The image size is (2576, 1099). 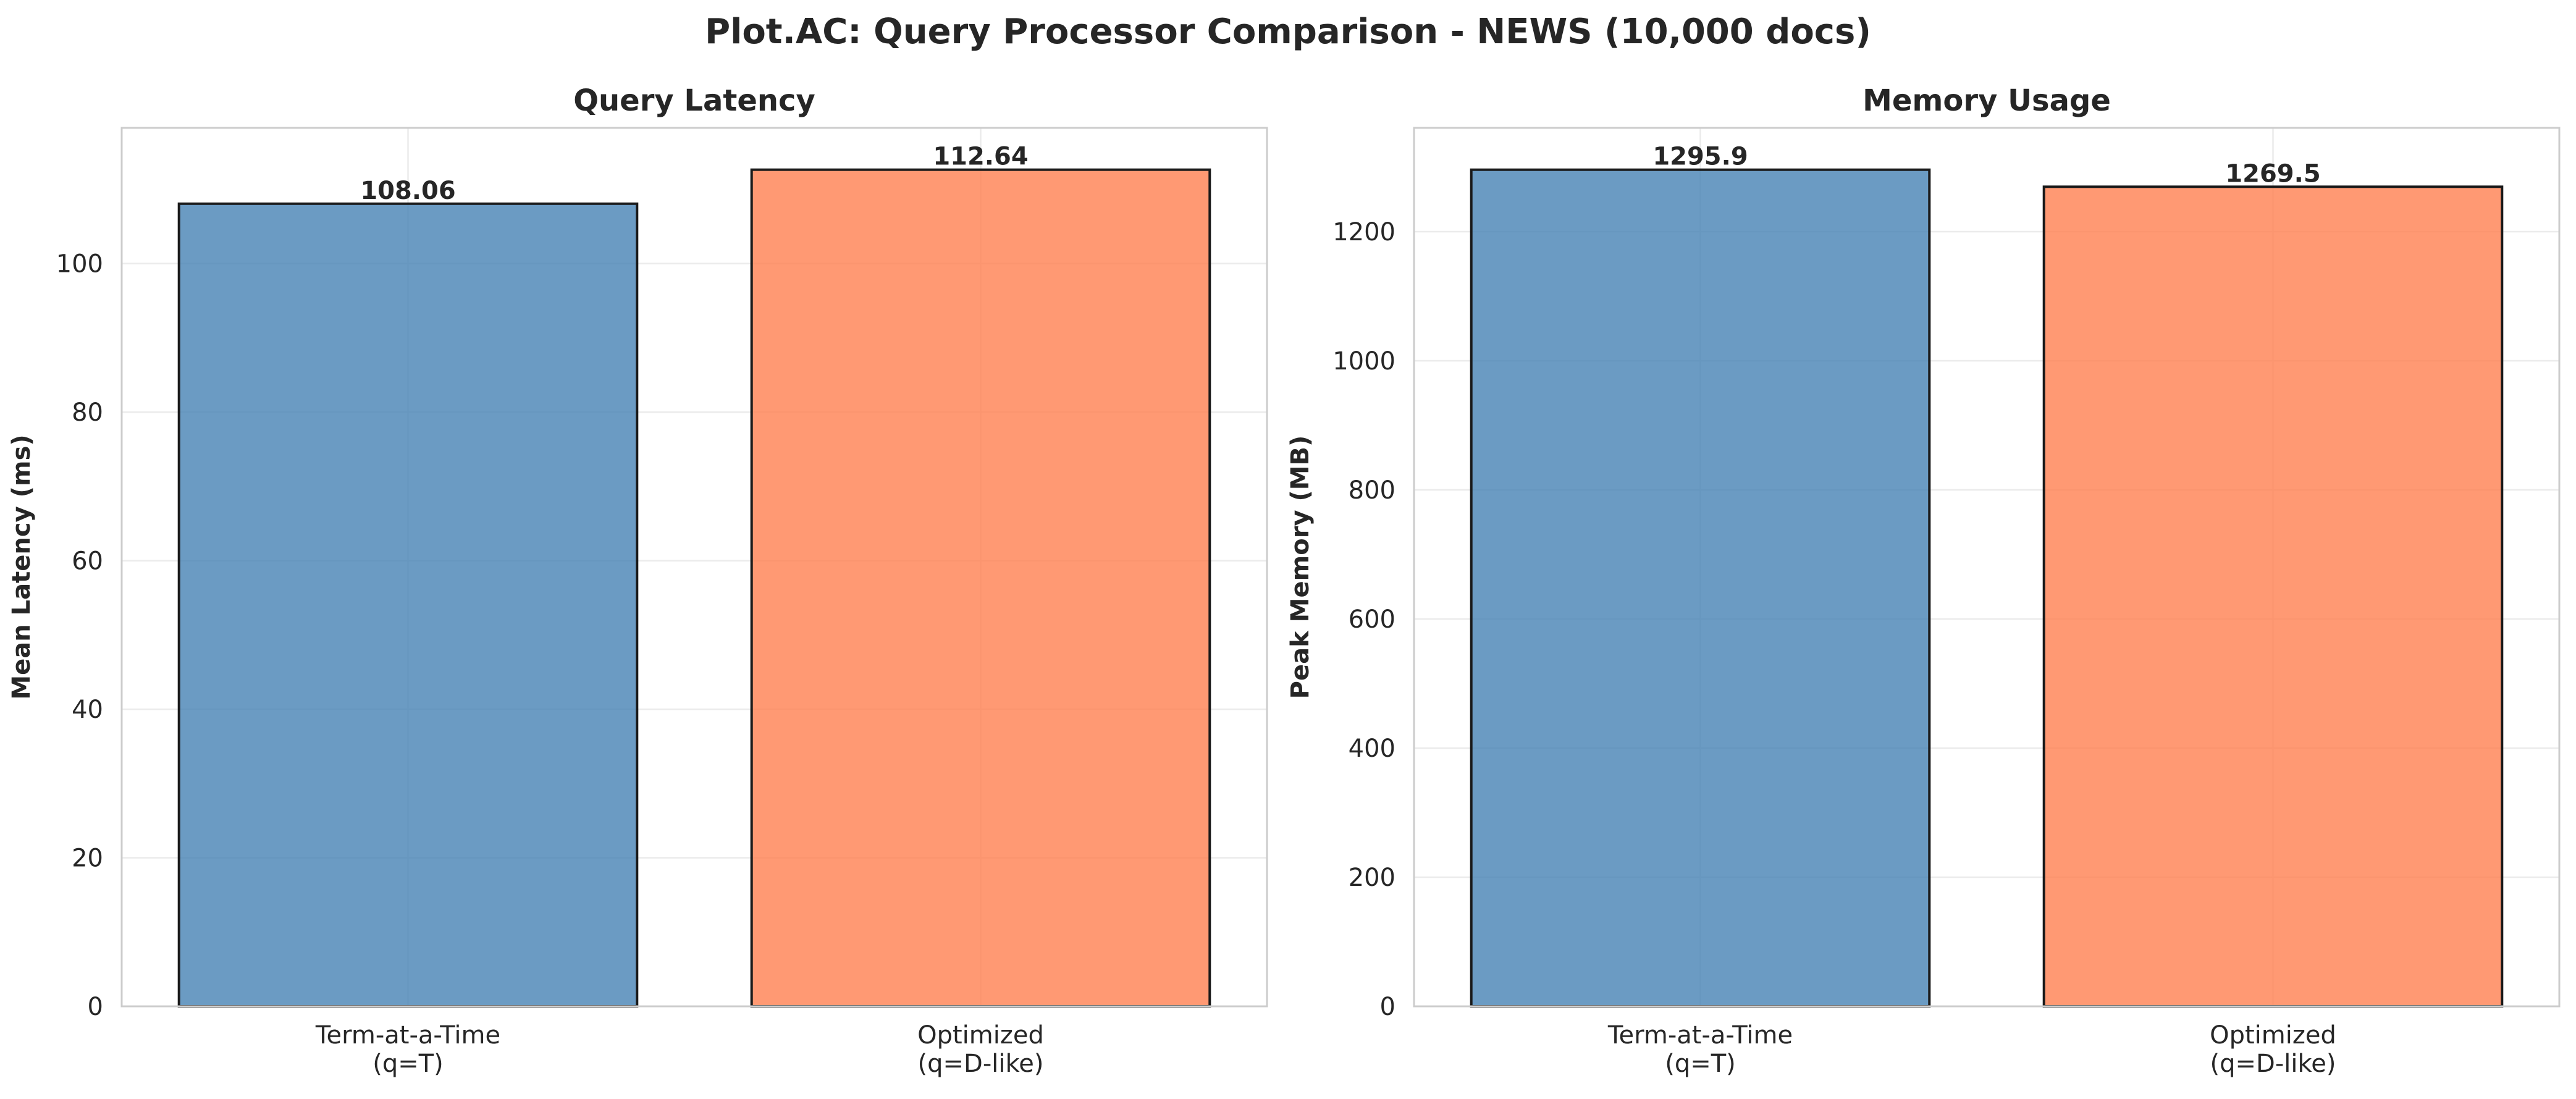 What do you see at coordinates (1700, 1035) in the screenshot?
I see `memory-xtick-label-line: Term-at-a-Time` at bounding box center [1700, 1035].